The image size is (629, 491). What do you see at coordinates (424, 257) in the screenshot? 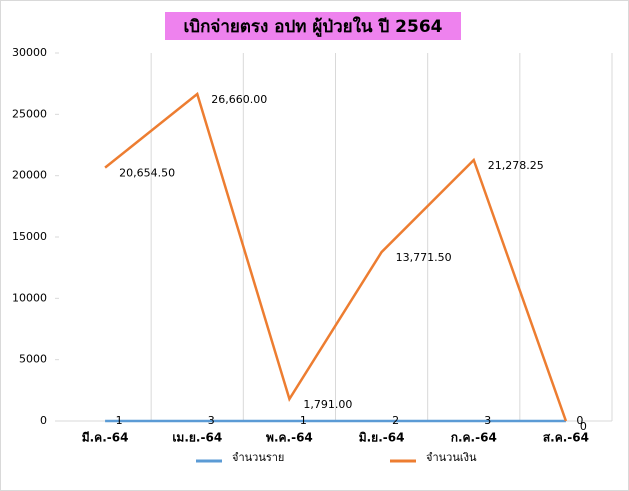
I see `data-label: 13,771.50` at bounding box center [424, 257].